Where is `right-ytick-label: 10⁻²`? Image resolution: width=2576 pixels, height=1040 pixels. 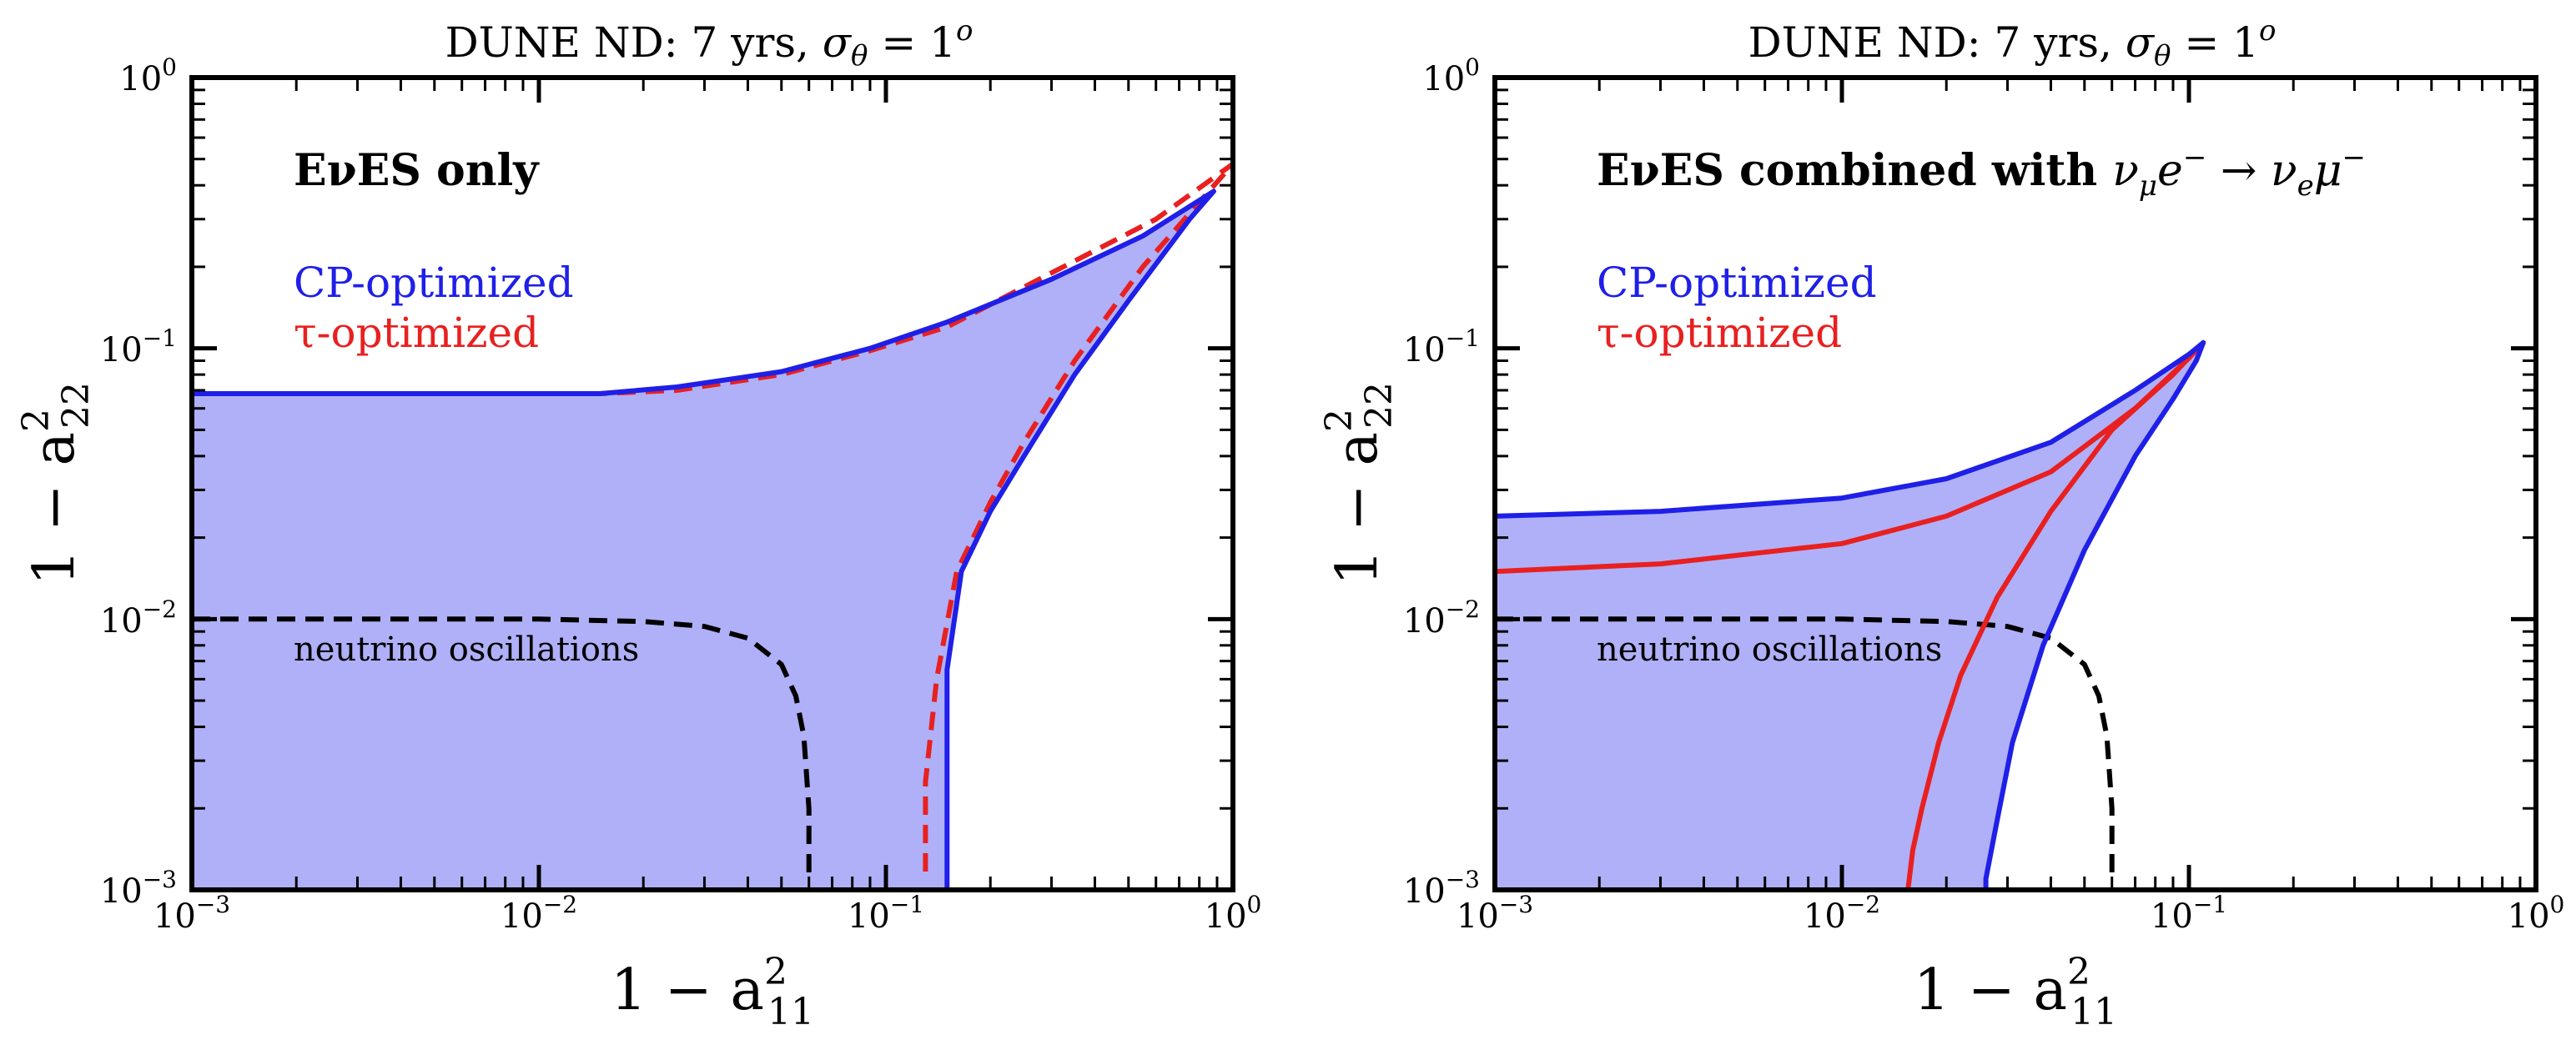 right-ytick-label: 10⁻² is located at coordinates (1441, 618).